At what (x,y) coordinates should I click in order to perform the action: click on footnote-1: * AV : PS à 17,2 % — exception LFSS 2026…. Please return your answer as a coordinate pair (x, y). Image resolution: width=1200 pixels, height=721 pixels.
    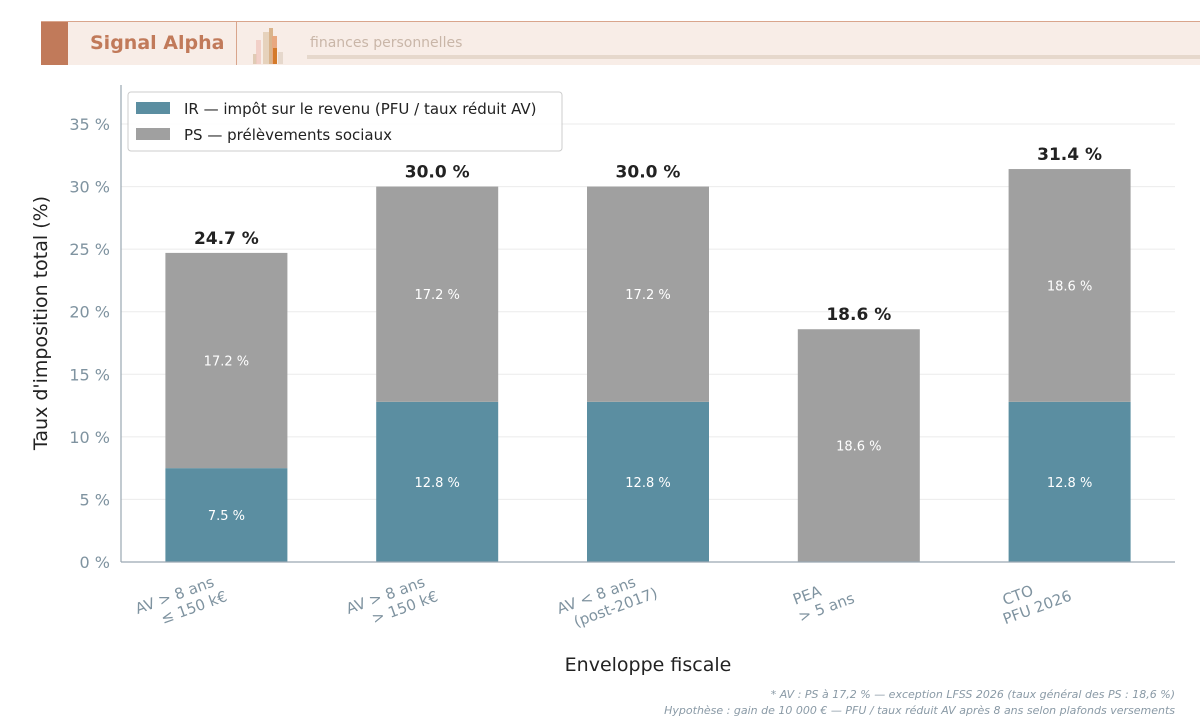
    Looking at the image, I should click on (973, 694).